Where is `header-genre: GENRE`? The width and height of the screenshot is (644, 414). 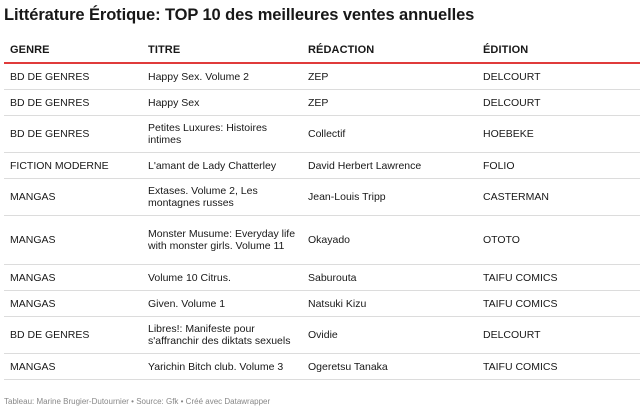
header-genre: GENRE is located at coordinates (30, 50).